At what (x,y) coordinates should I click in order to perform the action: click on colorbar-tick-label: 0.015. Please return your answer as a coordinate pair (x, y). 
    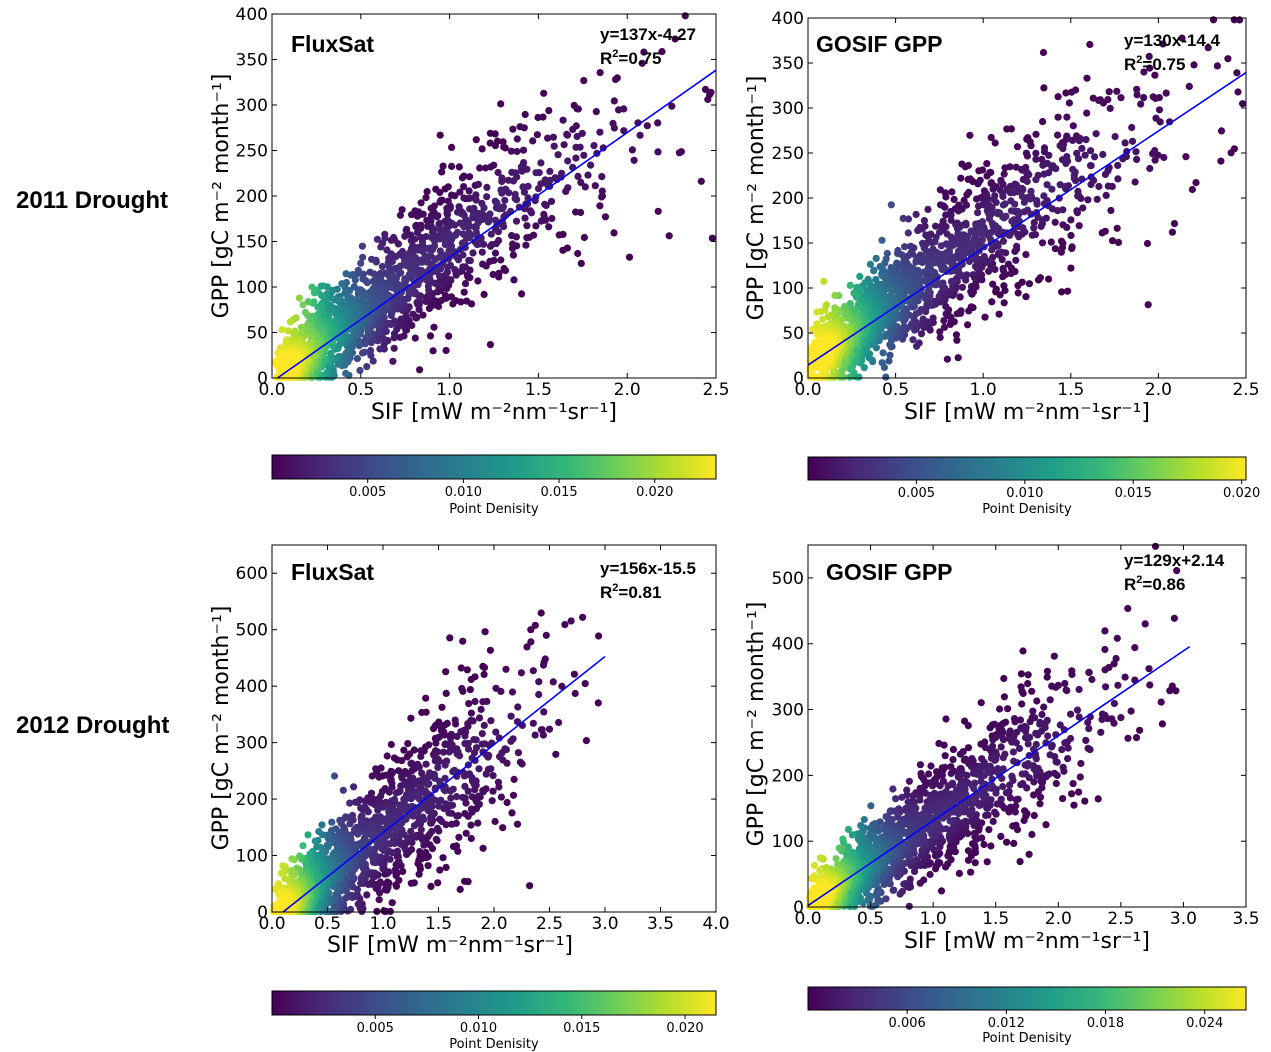
    Looking at the image, I should click on (1133, 493).